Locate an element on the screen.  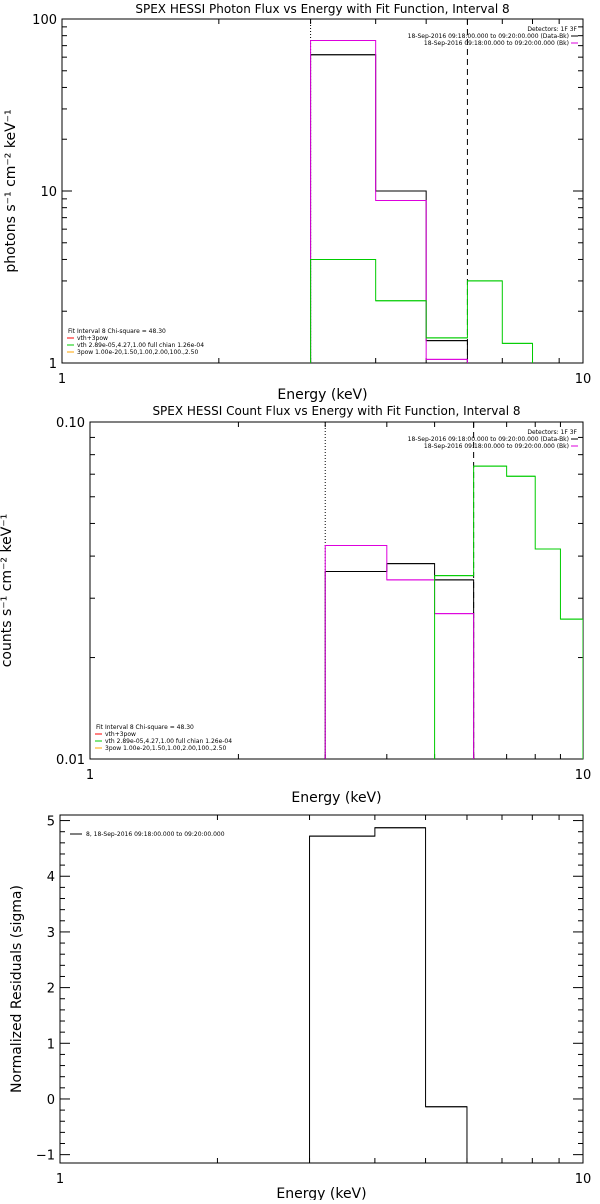
y-tick-label: 0.01 is located at coordinates (70, 760).